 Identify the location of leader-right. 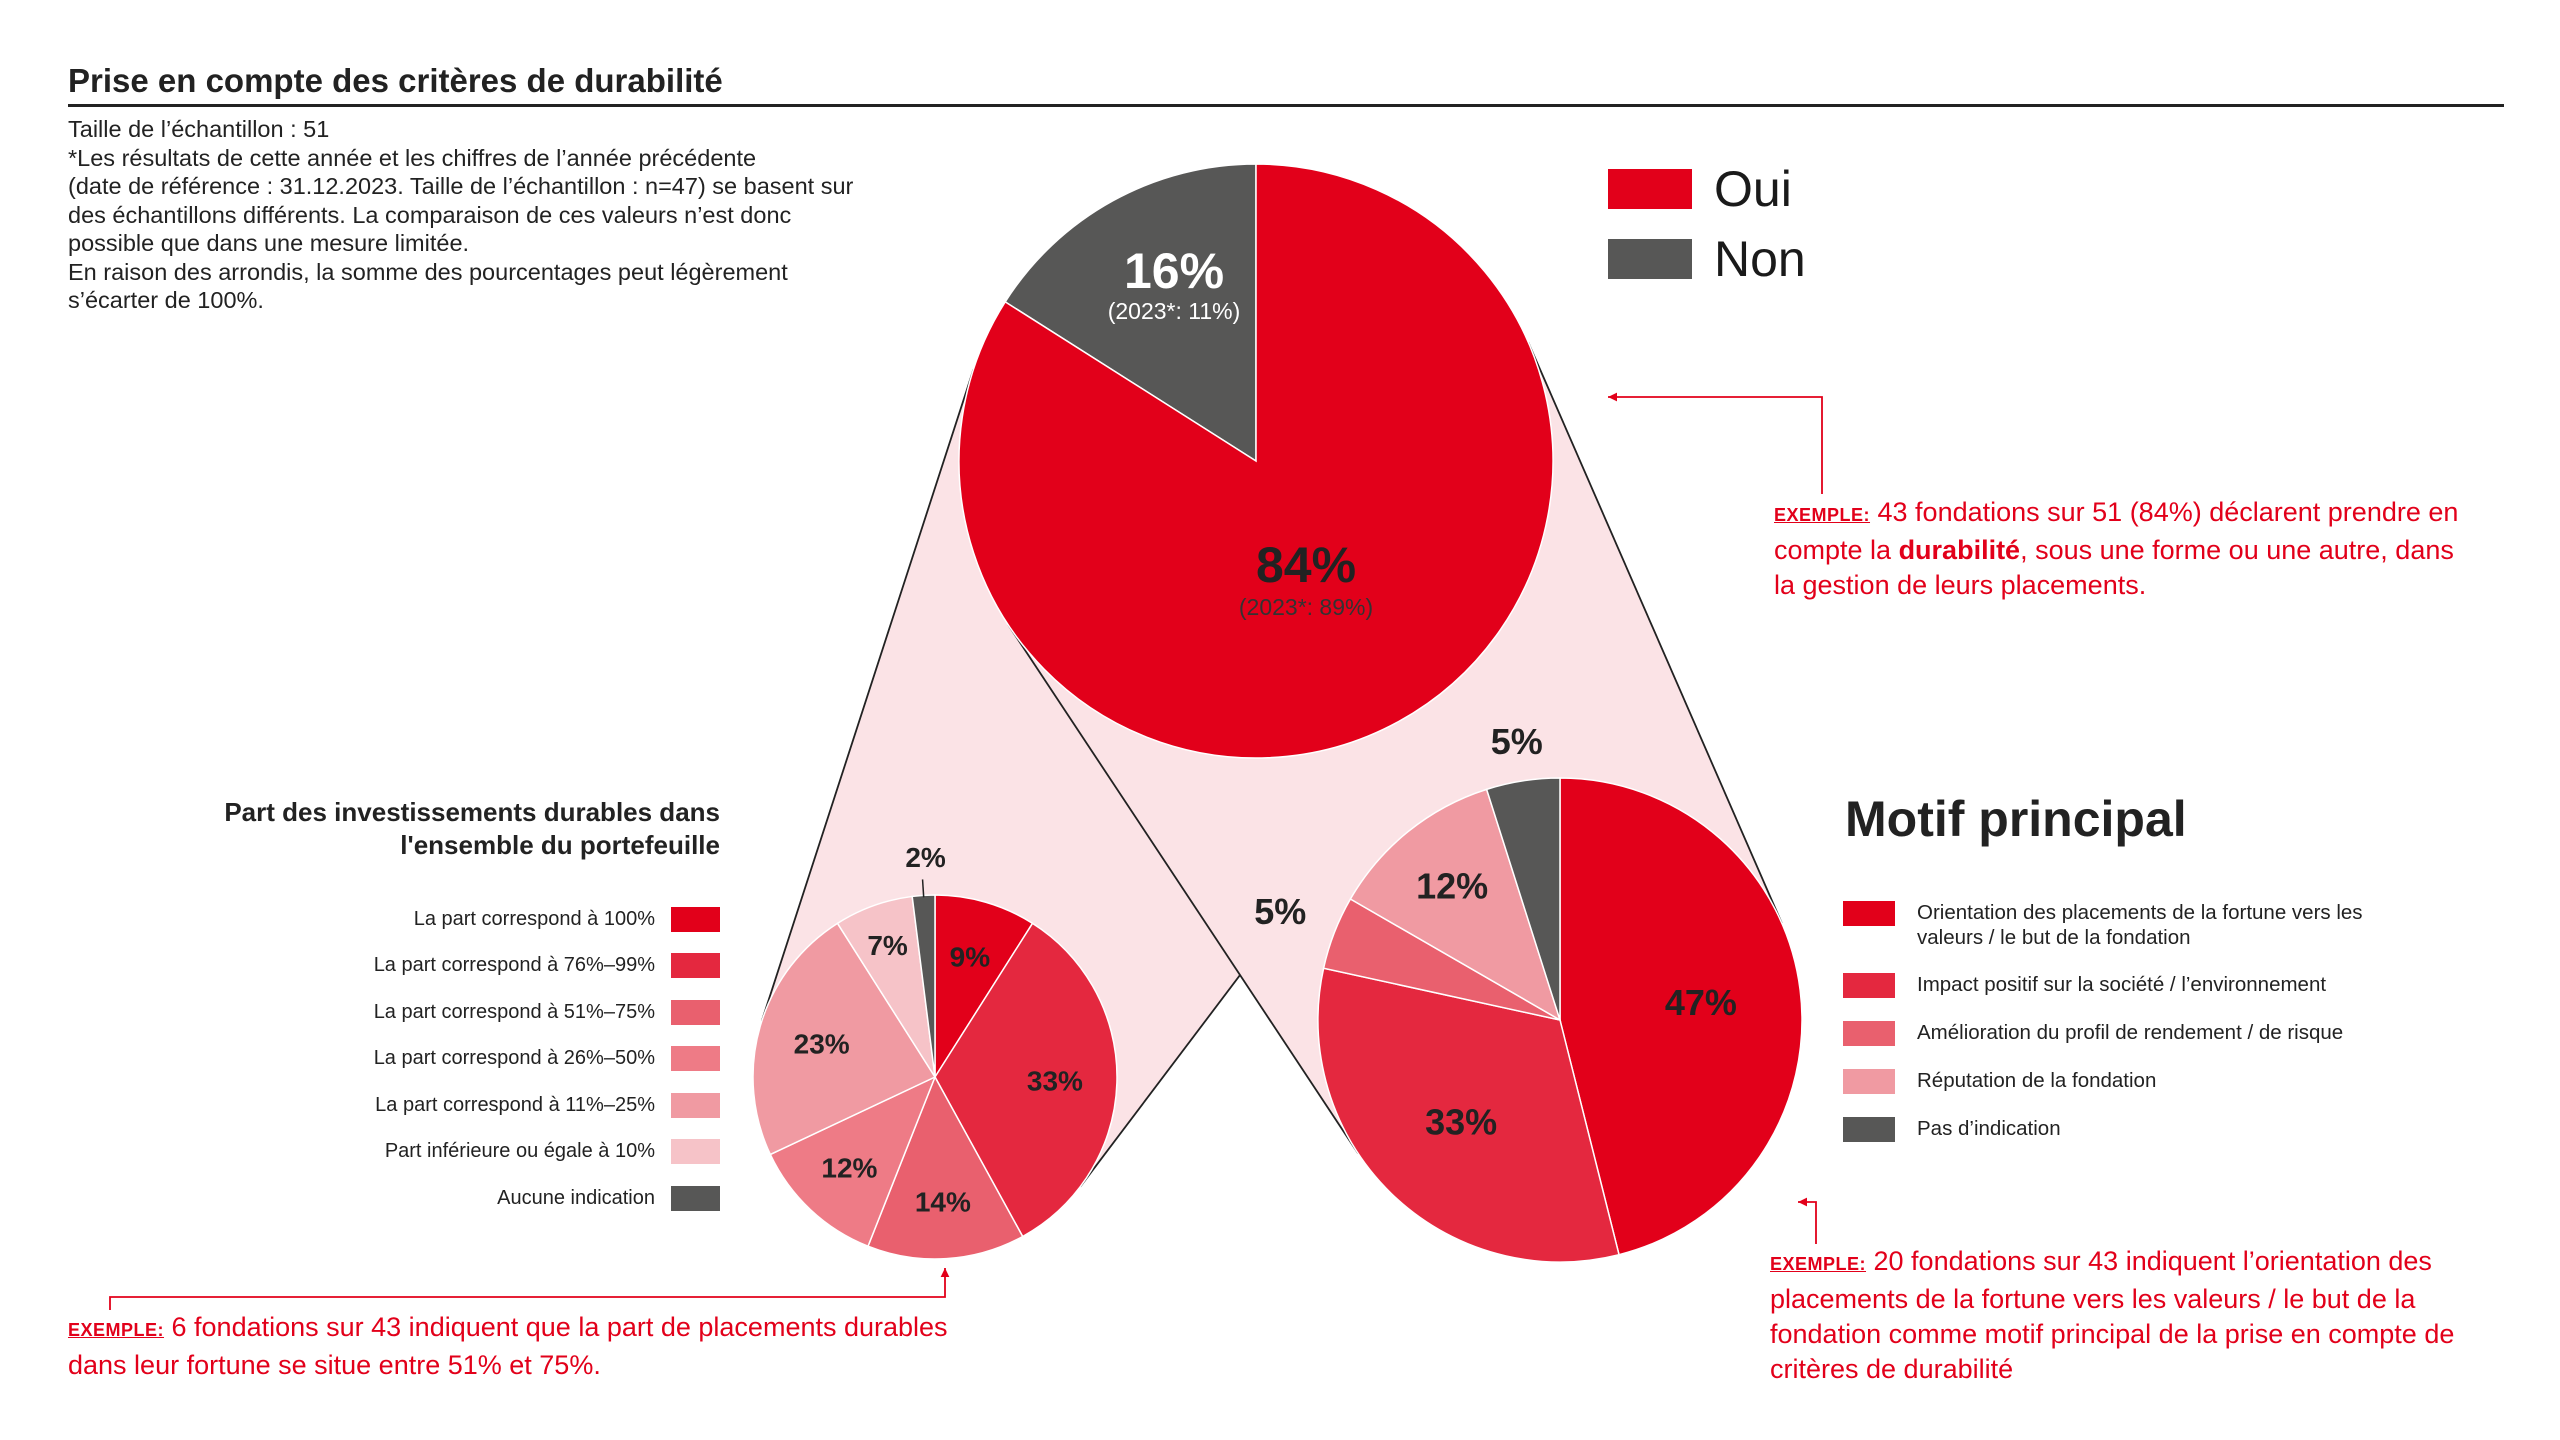
(1807, 1222).